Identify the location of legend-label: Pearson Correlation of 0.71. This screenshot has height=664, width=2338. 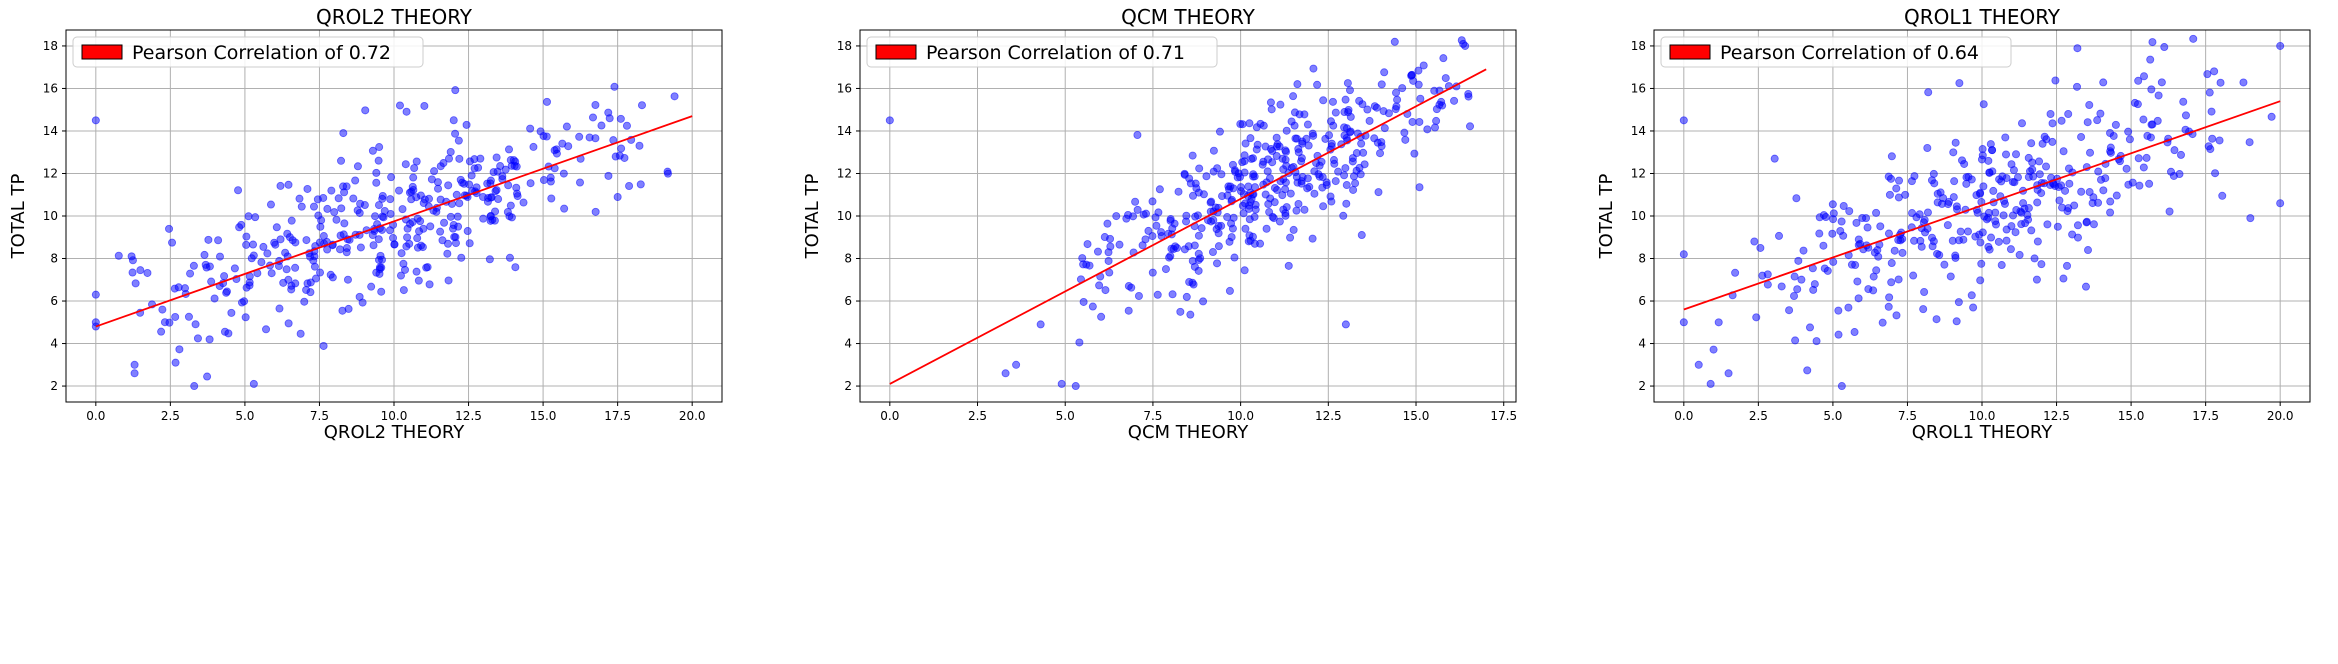
(1055, 53).